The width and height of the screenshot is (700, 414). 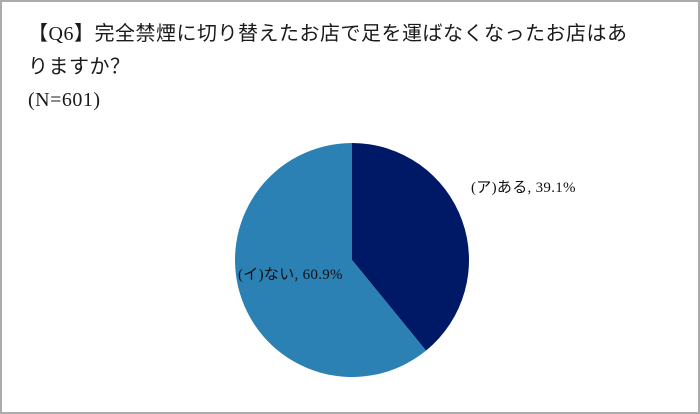 What do you see at coordinates (411, 247) in the screenshot?
I see `pie-slice-aru` at bounding box center [411, 247].